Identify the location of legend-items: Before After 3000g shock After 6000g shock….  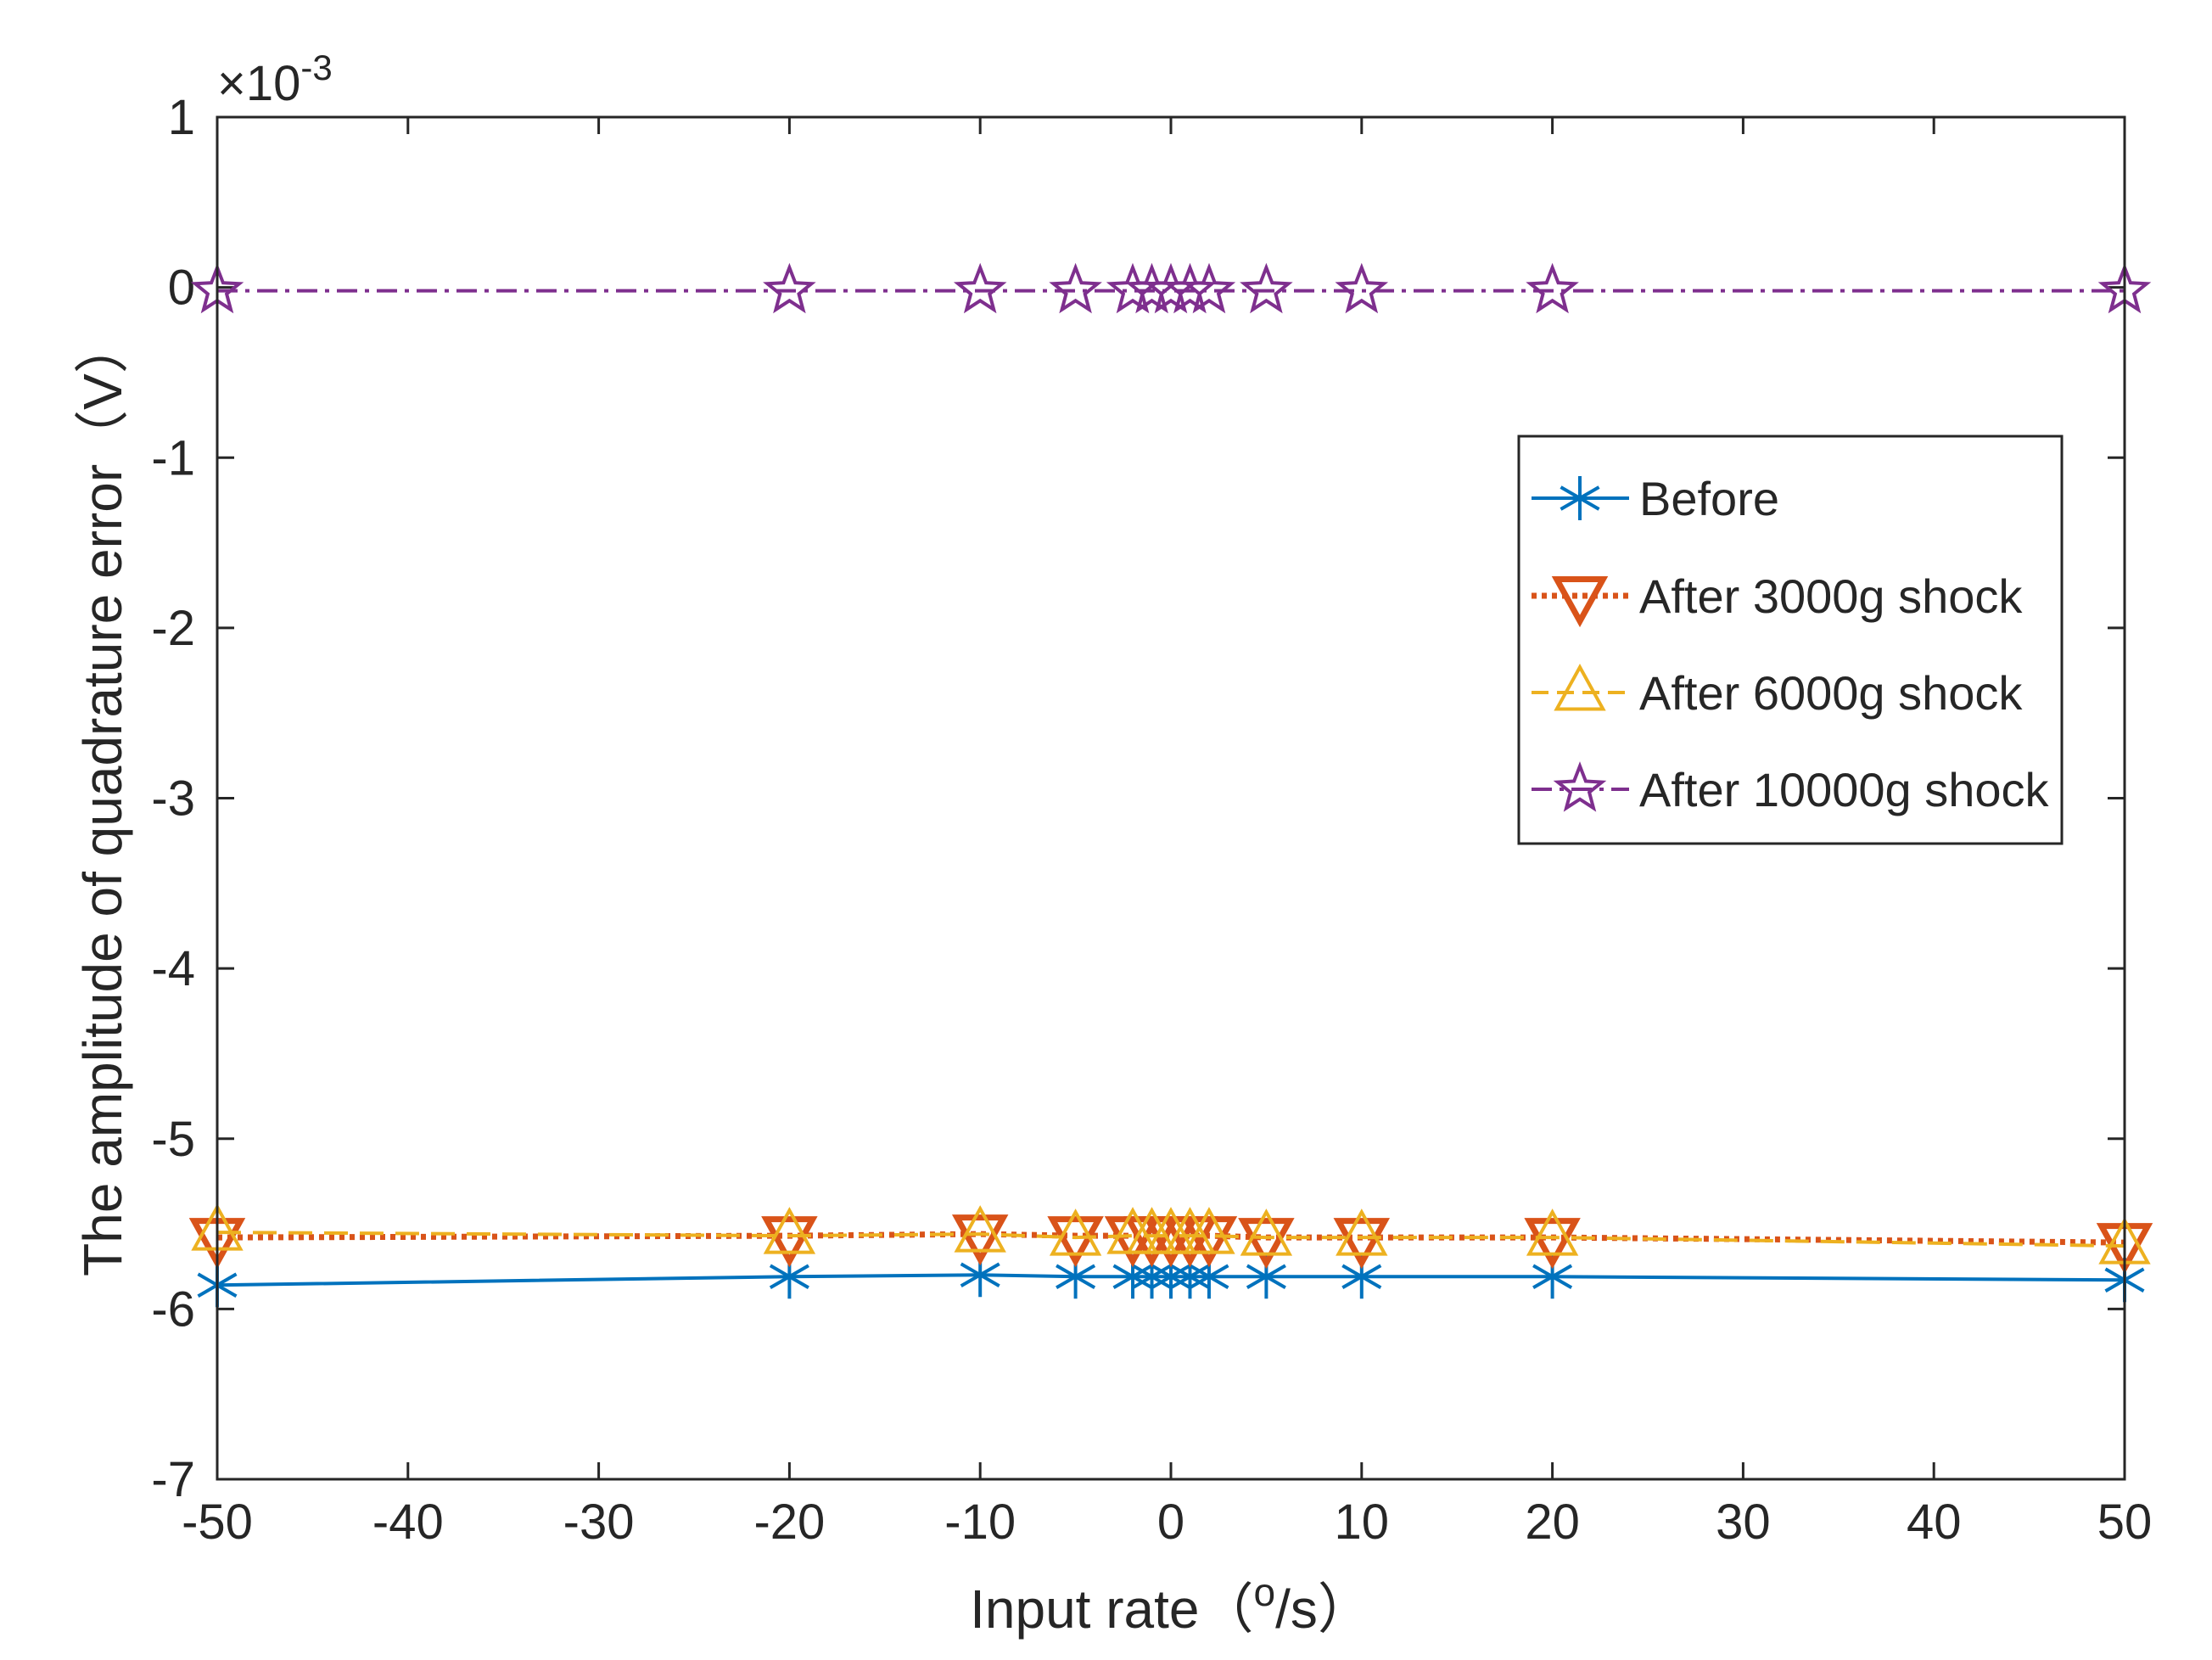
(1791, 644).